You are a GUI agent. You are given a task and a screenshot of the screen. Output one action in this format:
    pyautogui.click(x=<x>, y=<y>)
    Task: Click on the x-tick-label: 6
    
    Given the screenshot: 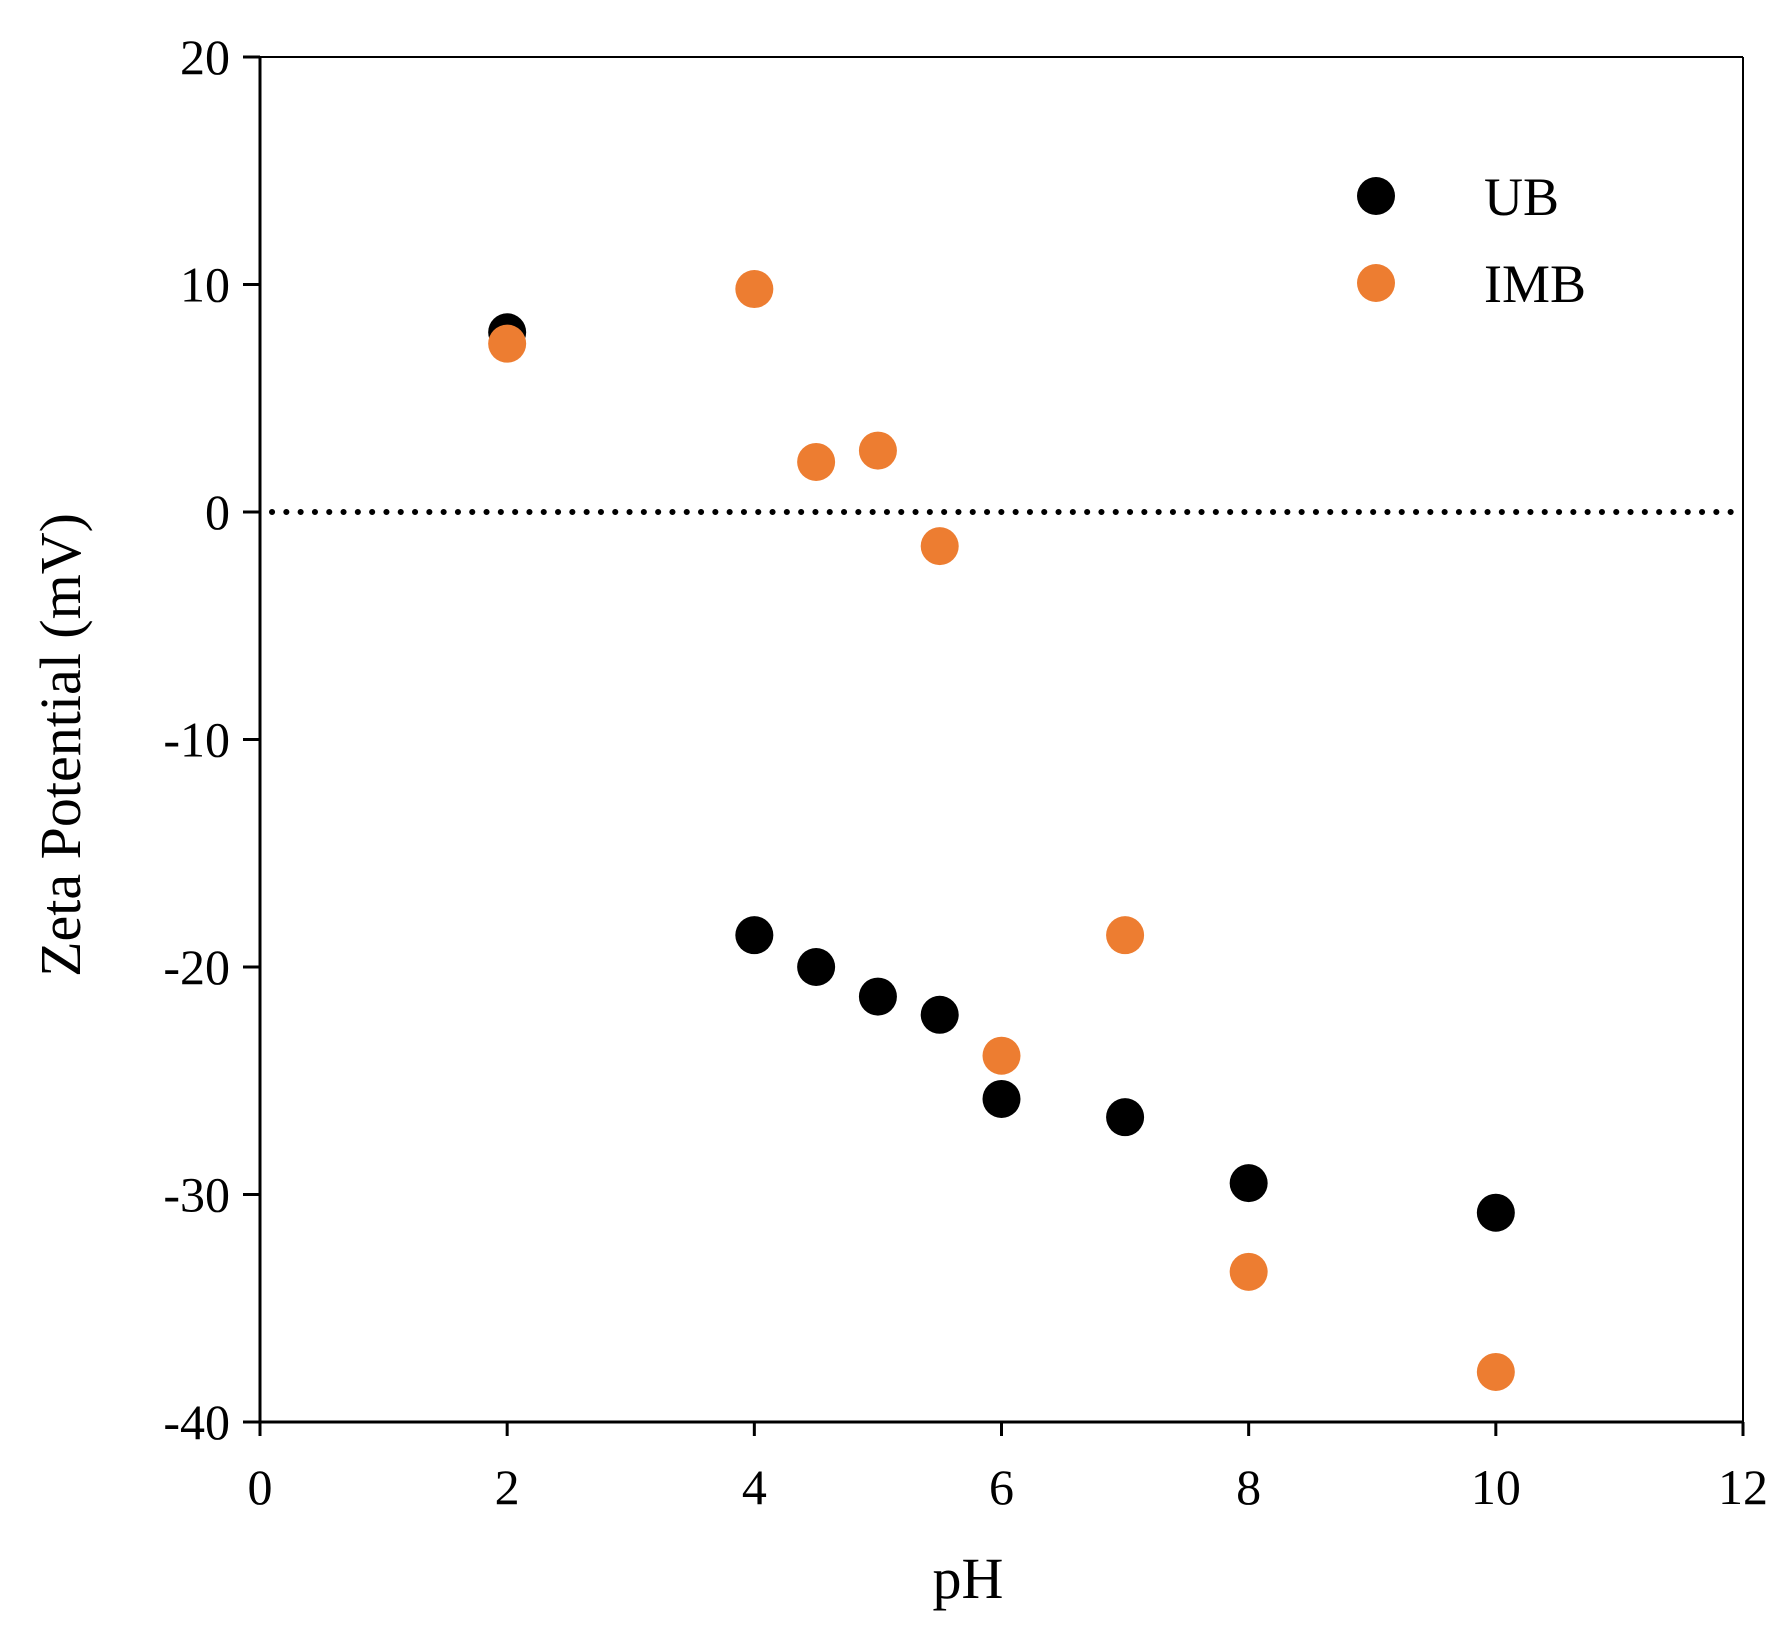 What is the action you would take?
    pyautogui.click(x=1001, y=1487)
    